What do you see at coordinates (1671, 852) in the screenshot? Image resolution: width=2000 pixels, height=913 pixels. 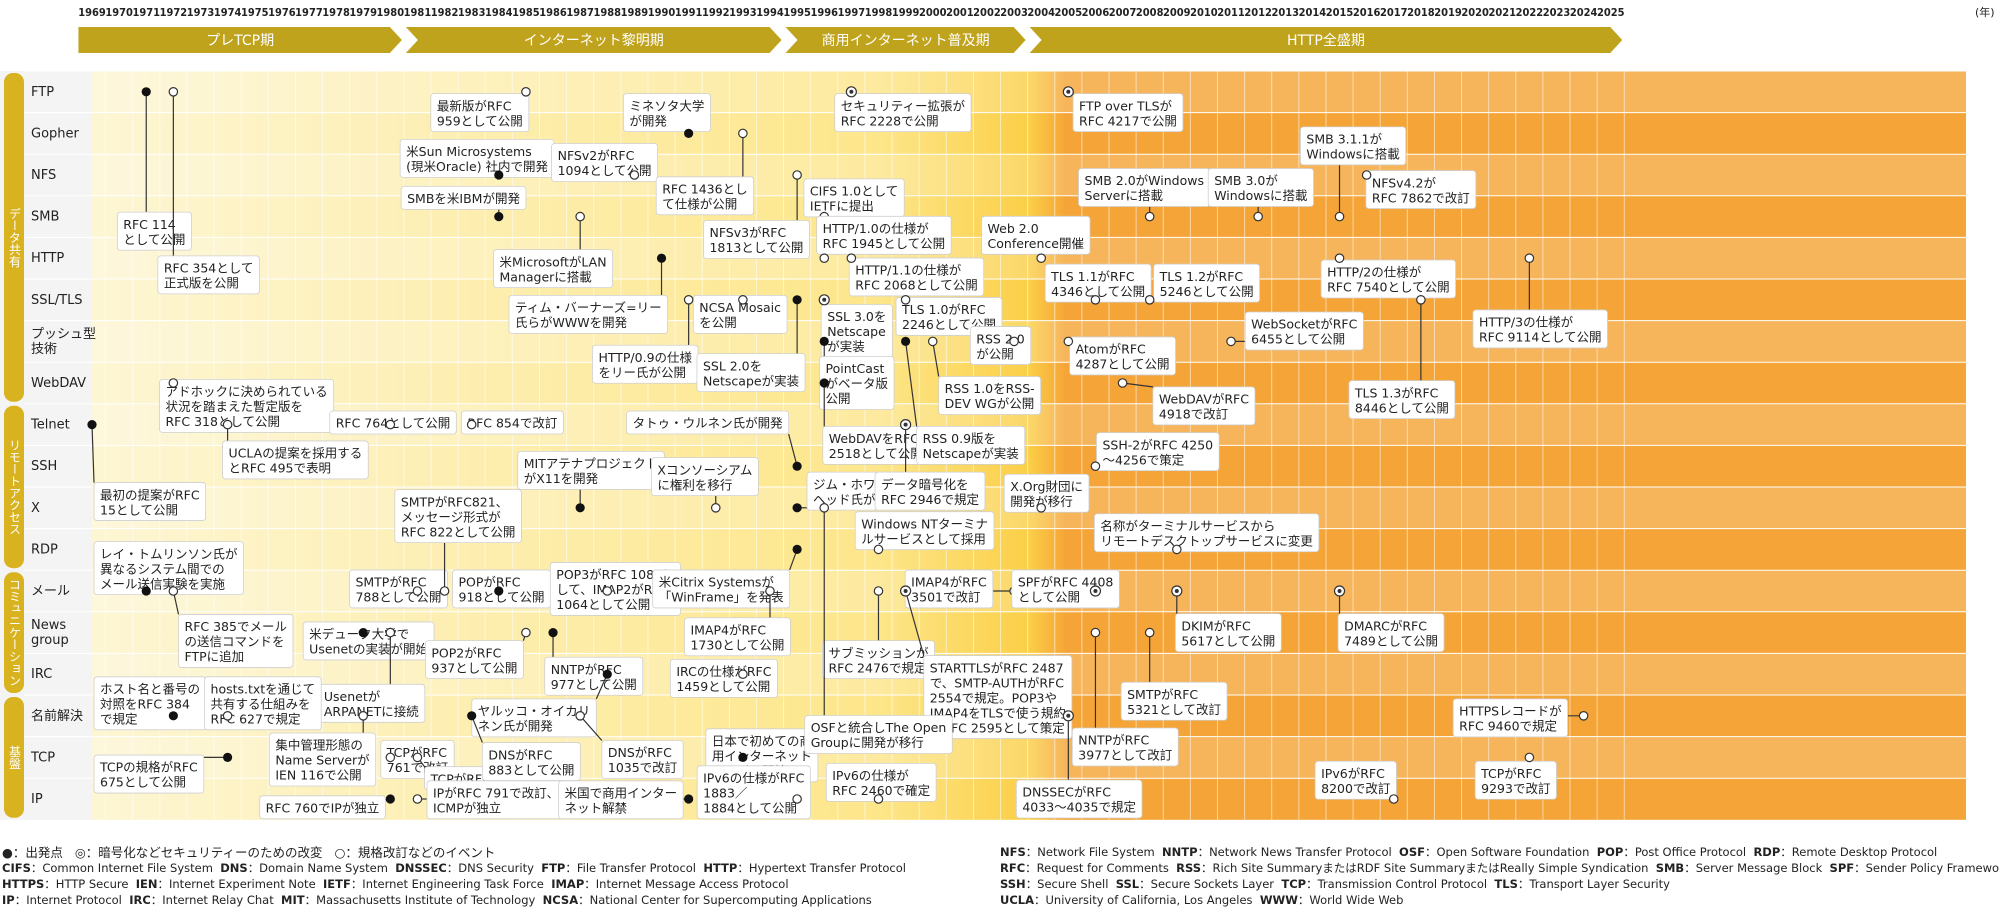 I see `abbreviation-entry: POP：Post Office Protocol` at bounding box center [1671, 852].